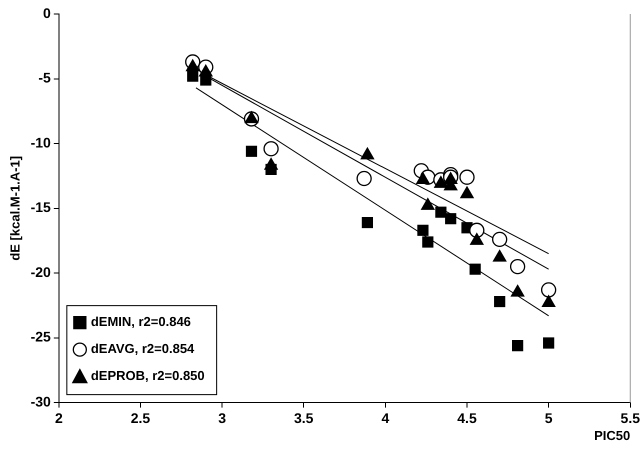 The width and height of the screenshot is (643, 452). I want to click on y-tick-label: 0, so click(47, 12).